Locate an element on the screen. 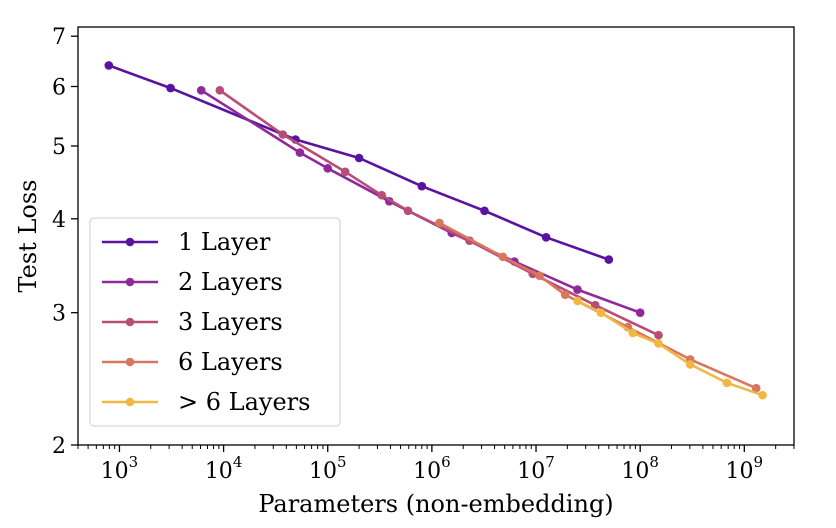 The width and height of the screenshot is (836, 528). x-tick-label: 10⁵ is located at coordinates (328, 468).